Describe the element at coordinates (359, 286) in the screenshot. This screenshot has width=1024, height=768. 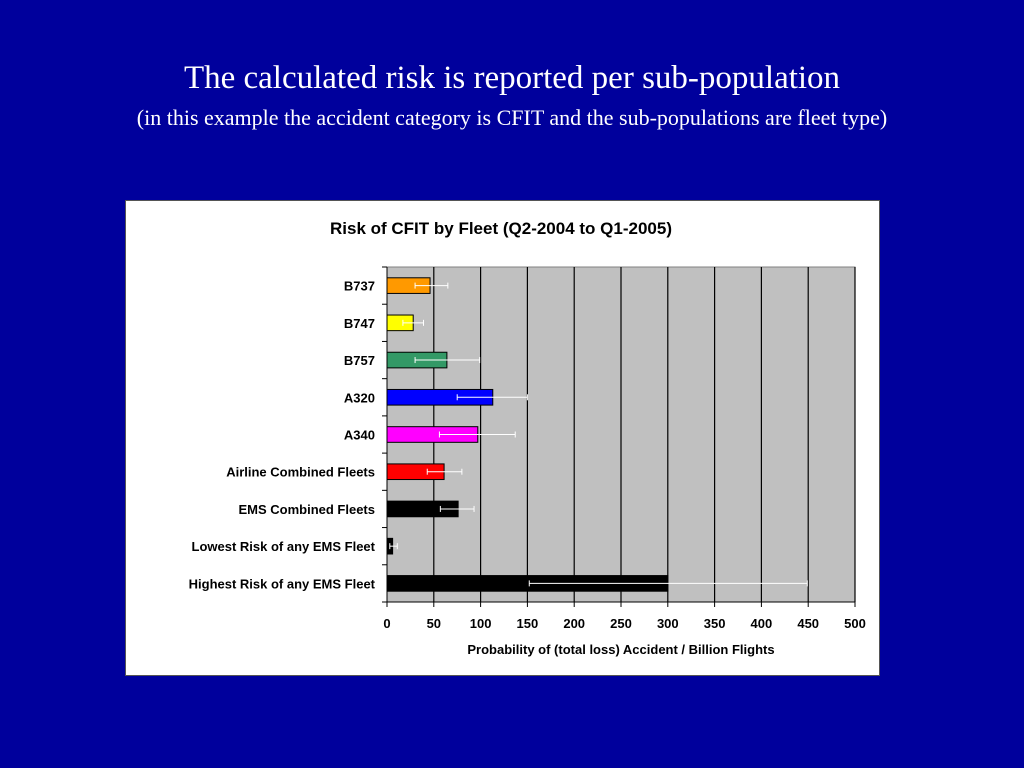
I see `category-label: B737` at that location.